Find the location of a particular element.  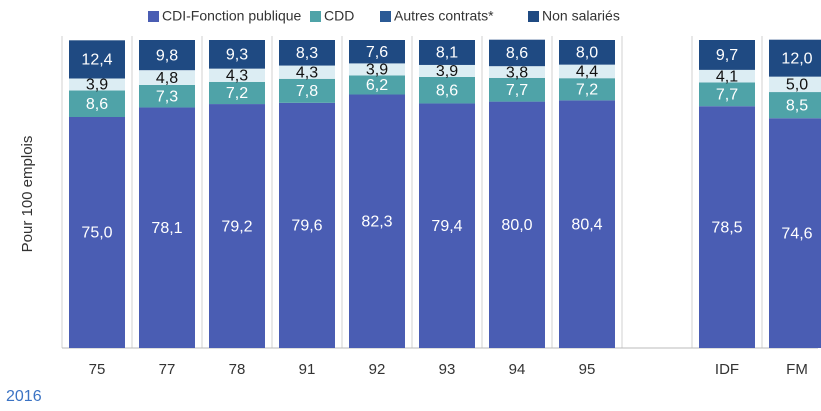

value-label: 4,8 is located at coordinates (167, 78).